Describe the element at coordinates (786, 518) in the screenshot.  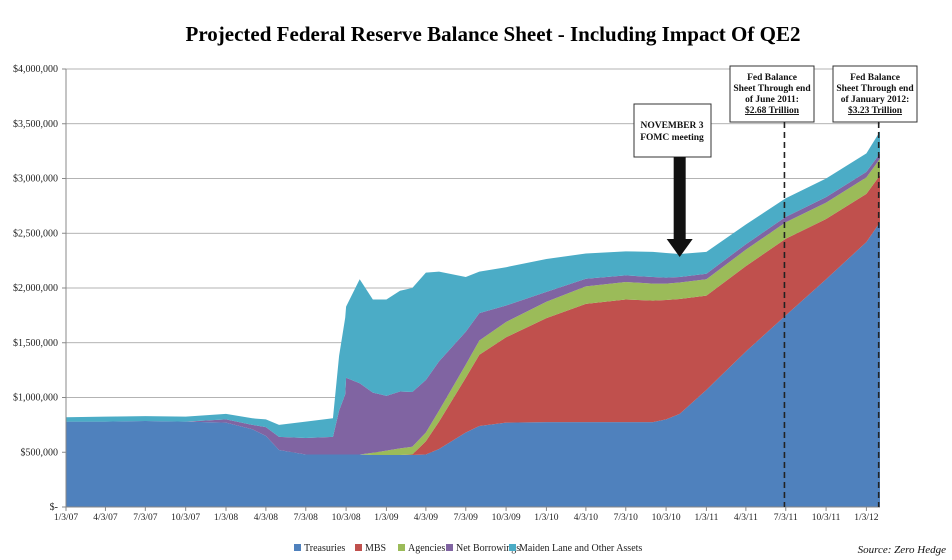
I see `x-tick-label: 7/3/11` at that location.